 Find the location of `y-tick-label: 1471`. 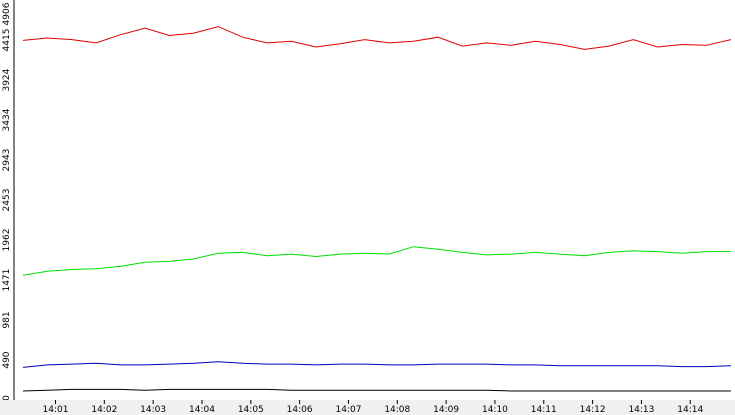

y-tick-label: 1471 is located at coordinates (7, 280).